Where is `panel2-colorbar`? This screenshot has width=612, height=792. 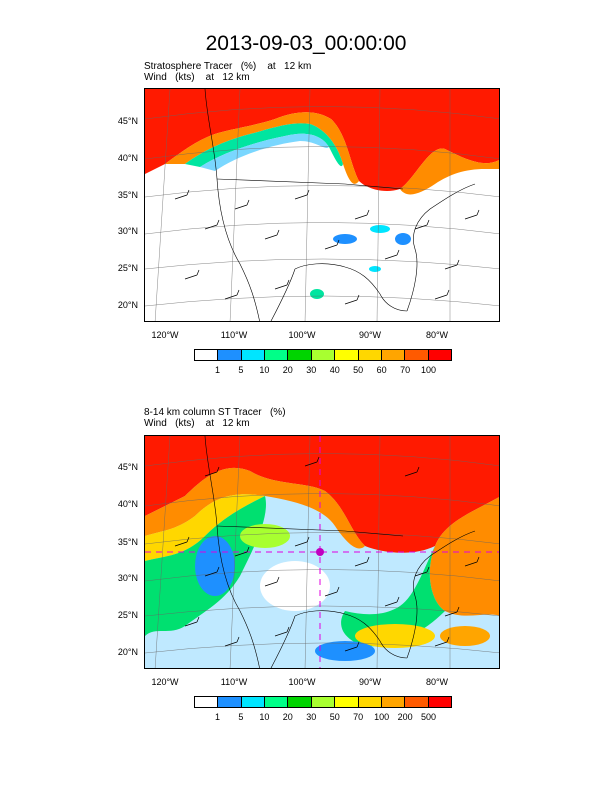 panel2-colorbar is located at coordinates (323, 702).